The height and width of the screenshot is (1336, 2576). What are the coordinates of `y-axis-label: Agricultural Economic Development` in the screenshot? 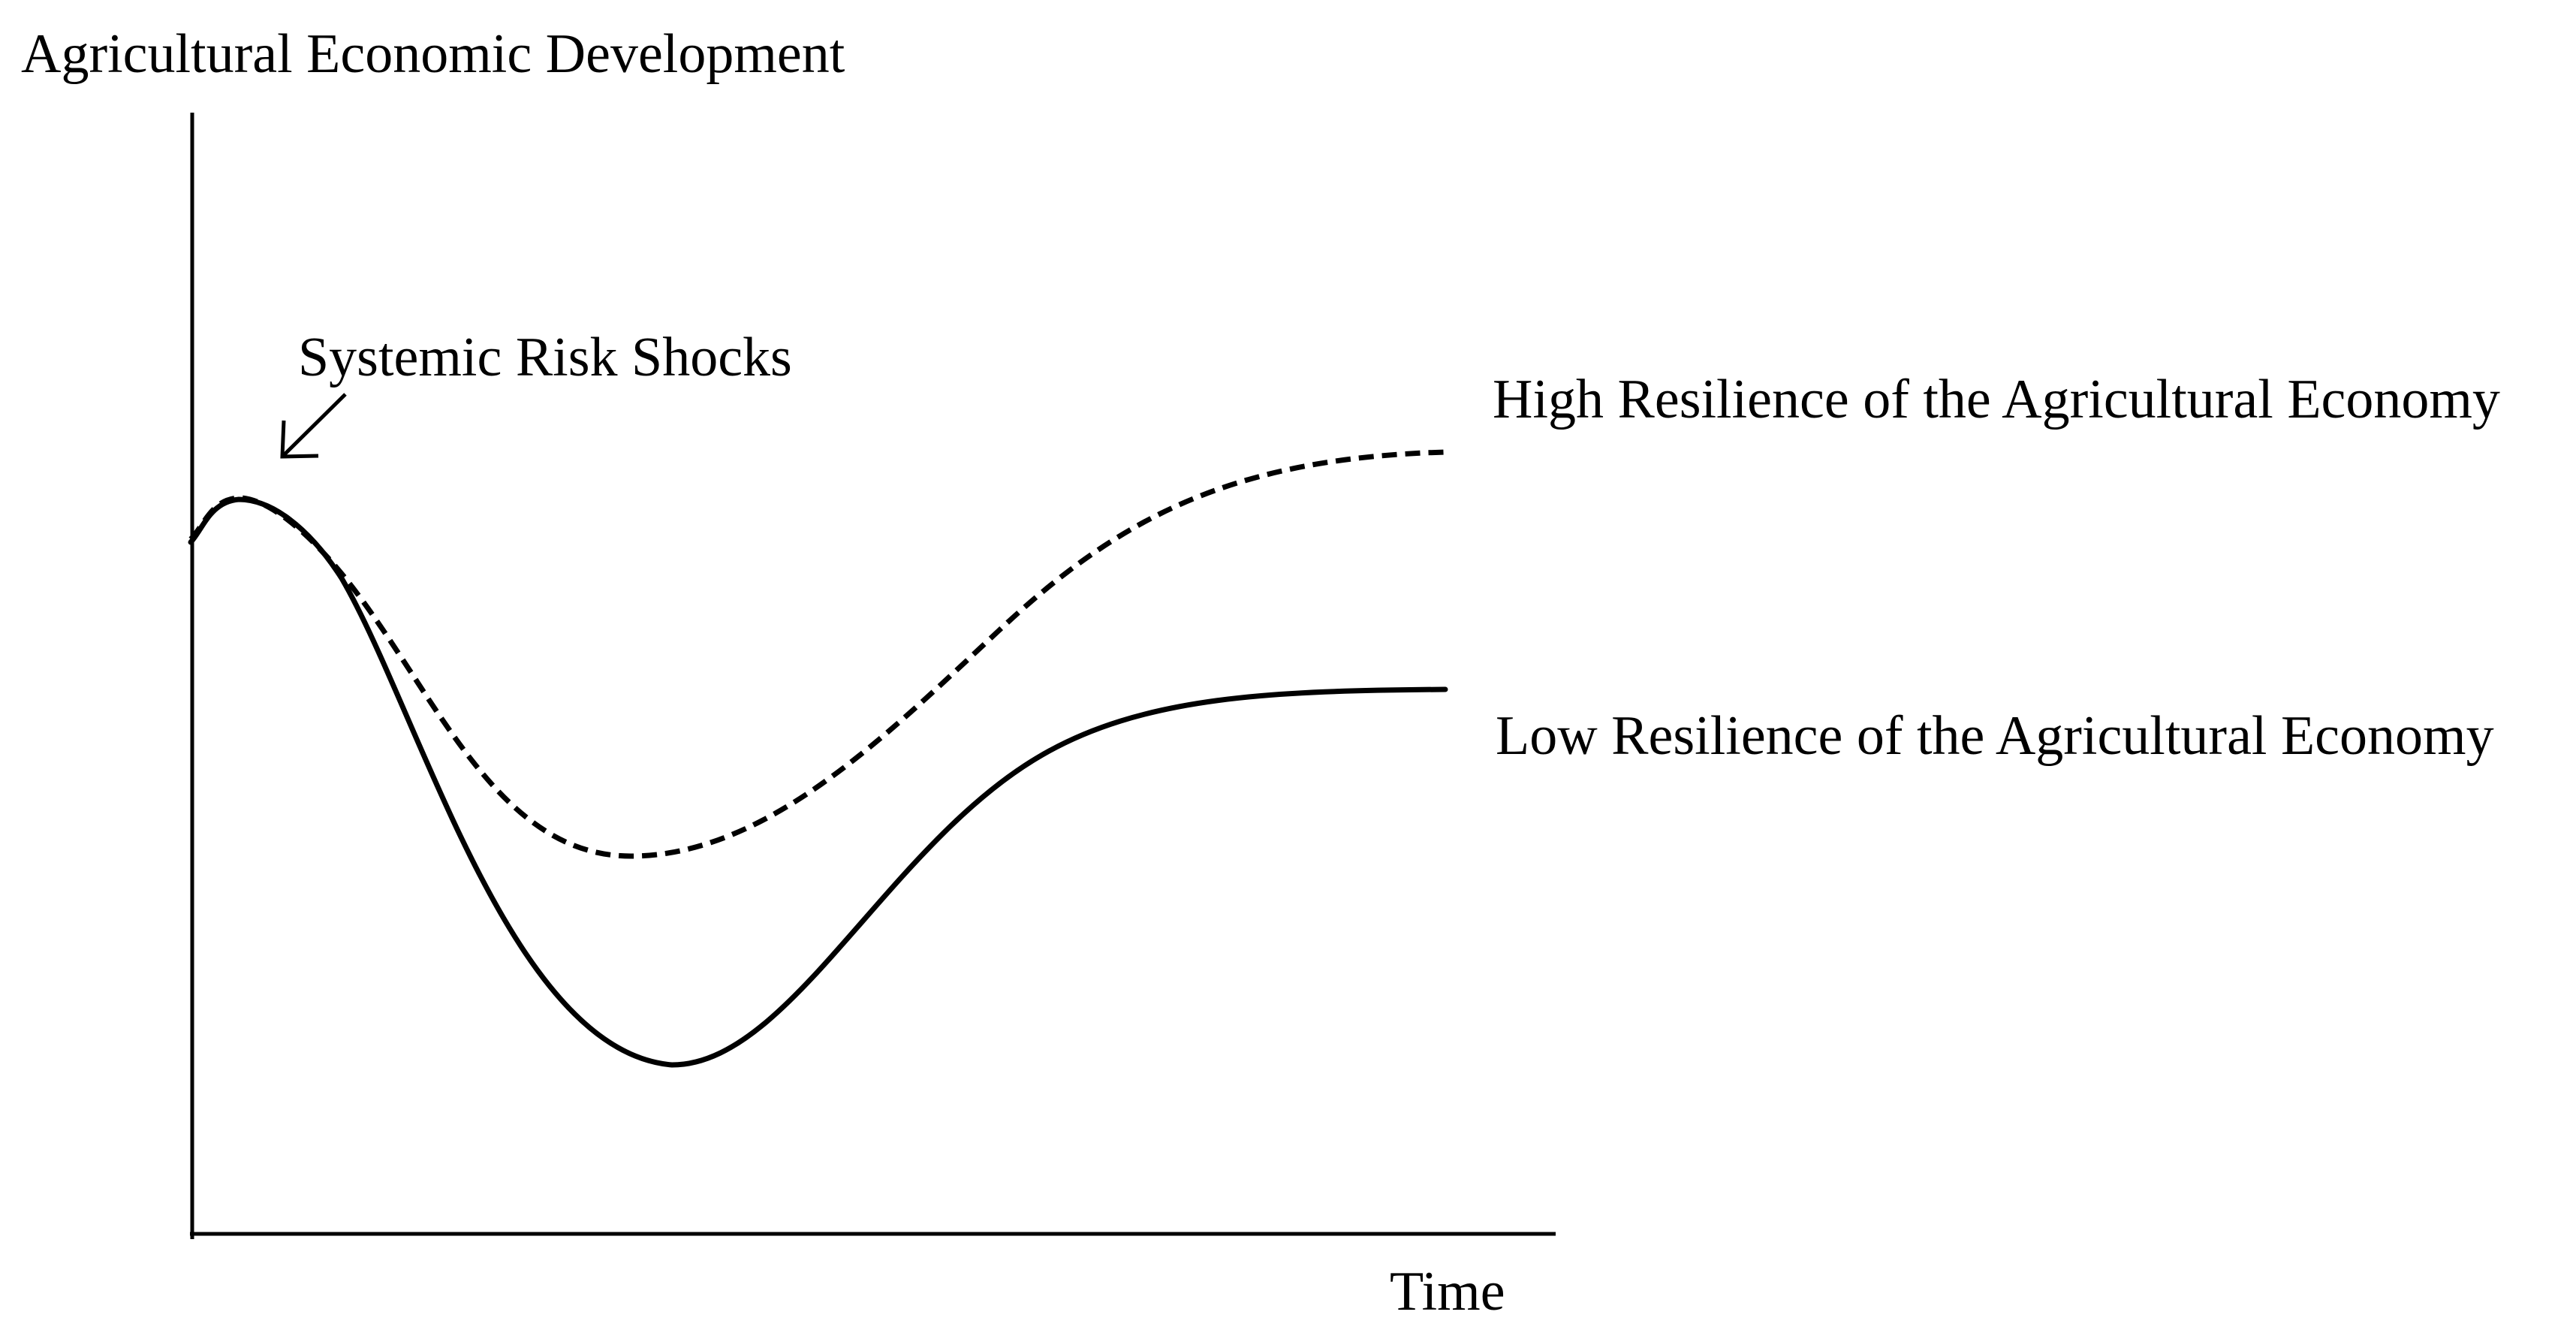 It's located at (433, 54).